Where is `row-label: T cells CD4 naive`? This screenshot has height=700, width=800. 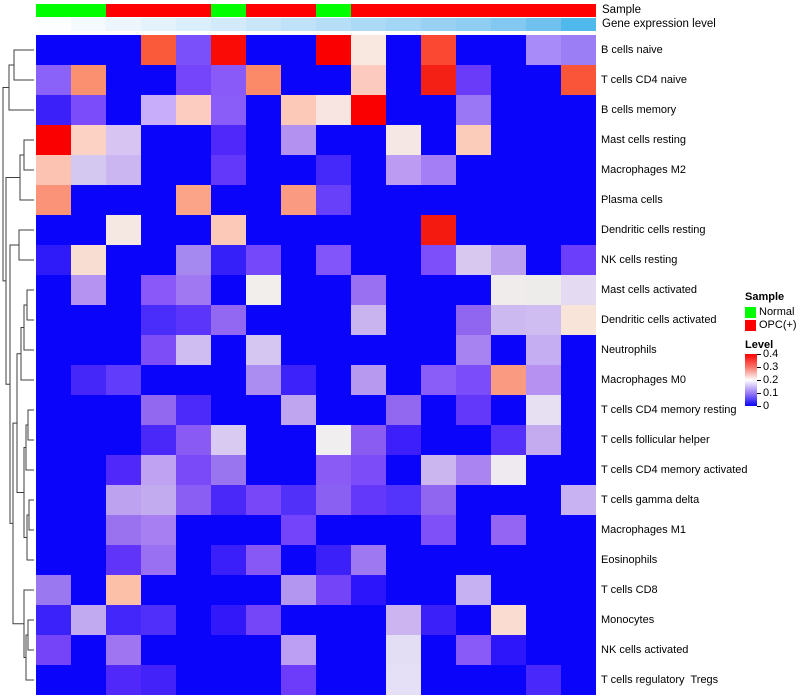
row-label: T cells CD4 naive is located at coordinates (644, 80).